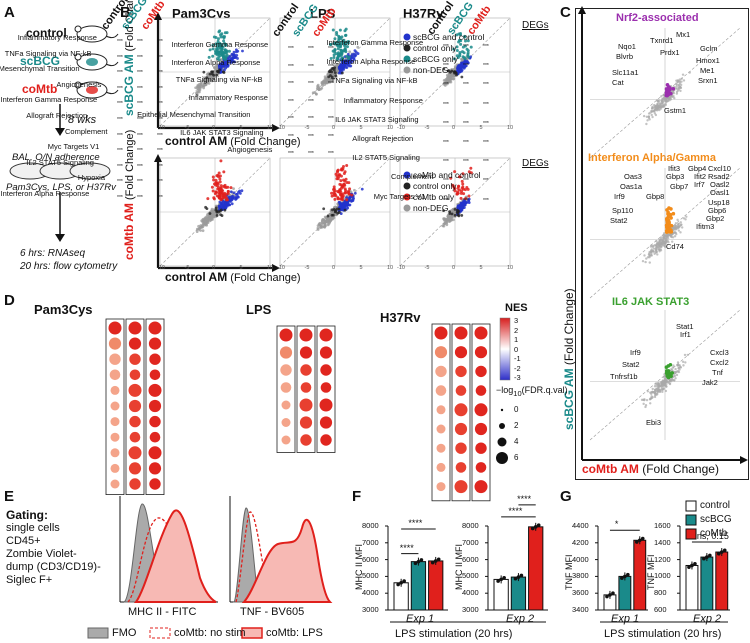  I want to click on stim-title-h37rv: H37Rv, so click(423, 13).